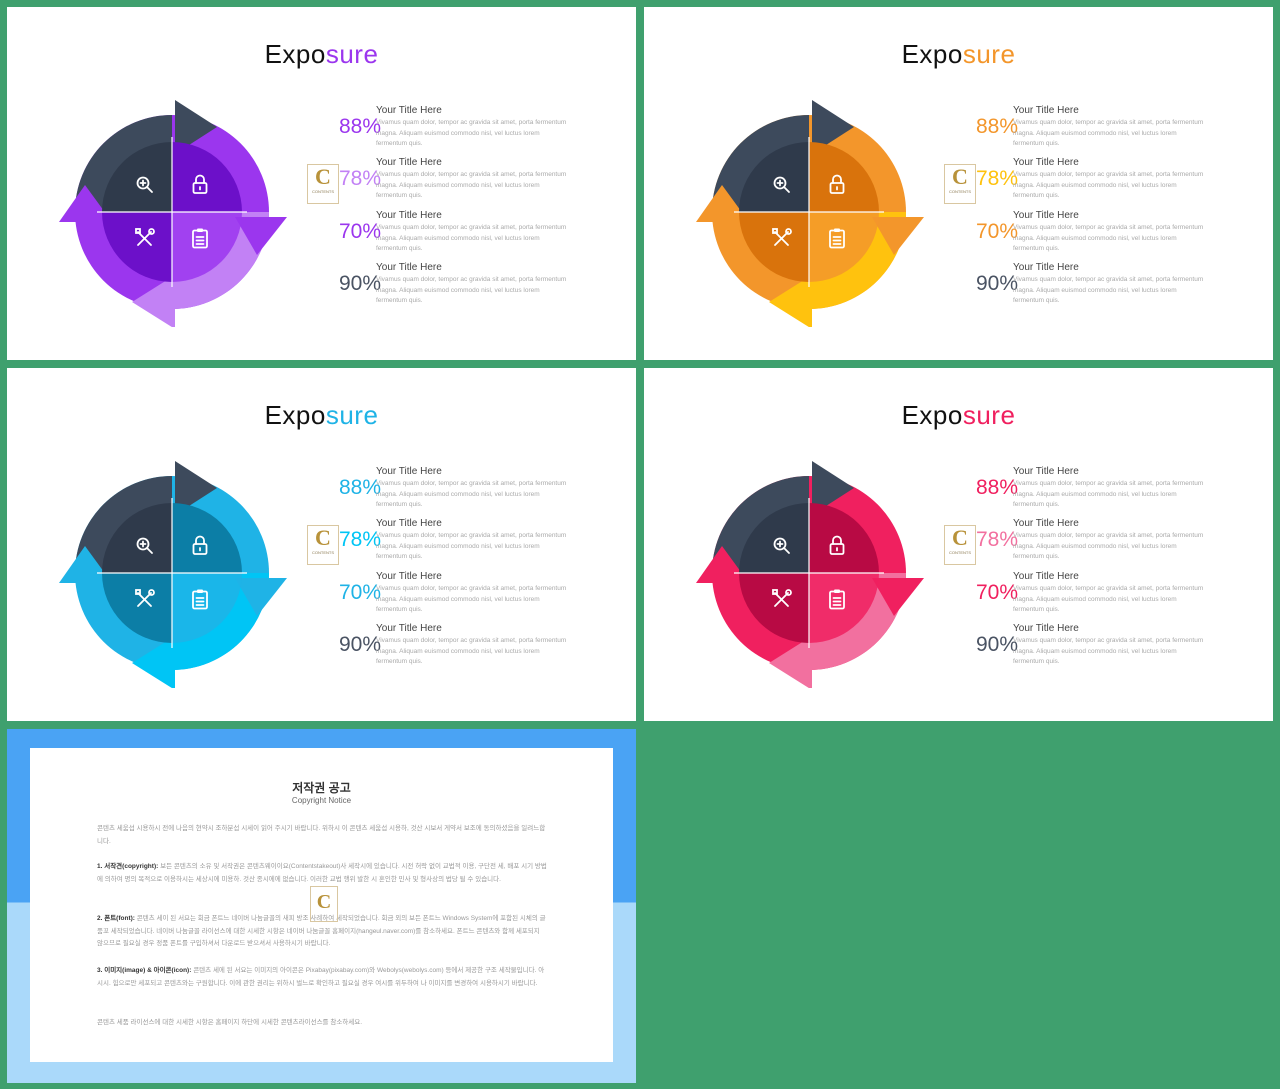 This screenshot has width=1280, height=1089. What do you see at coordinates (128, 866) in the screenshot?
I see `notice-copyright-heading: 1. 서작견(copyright):` at bounding box center [128, 866].